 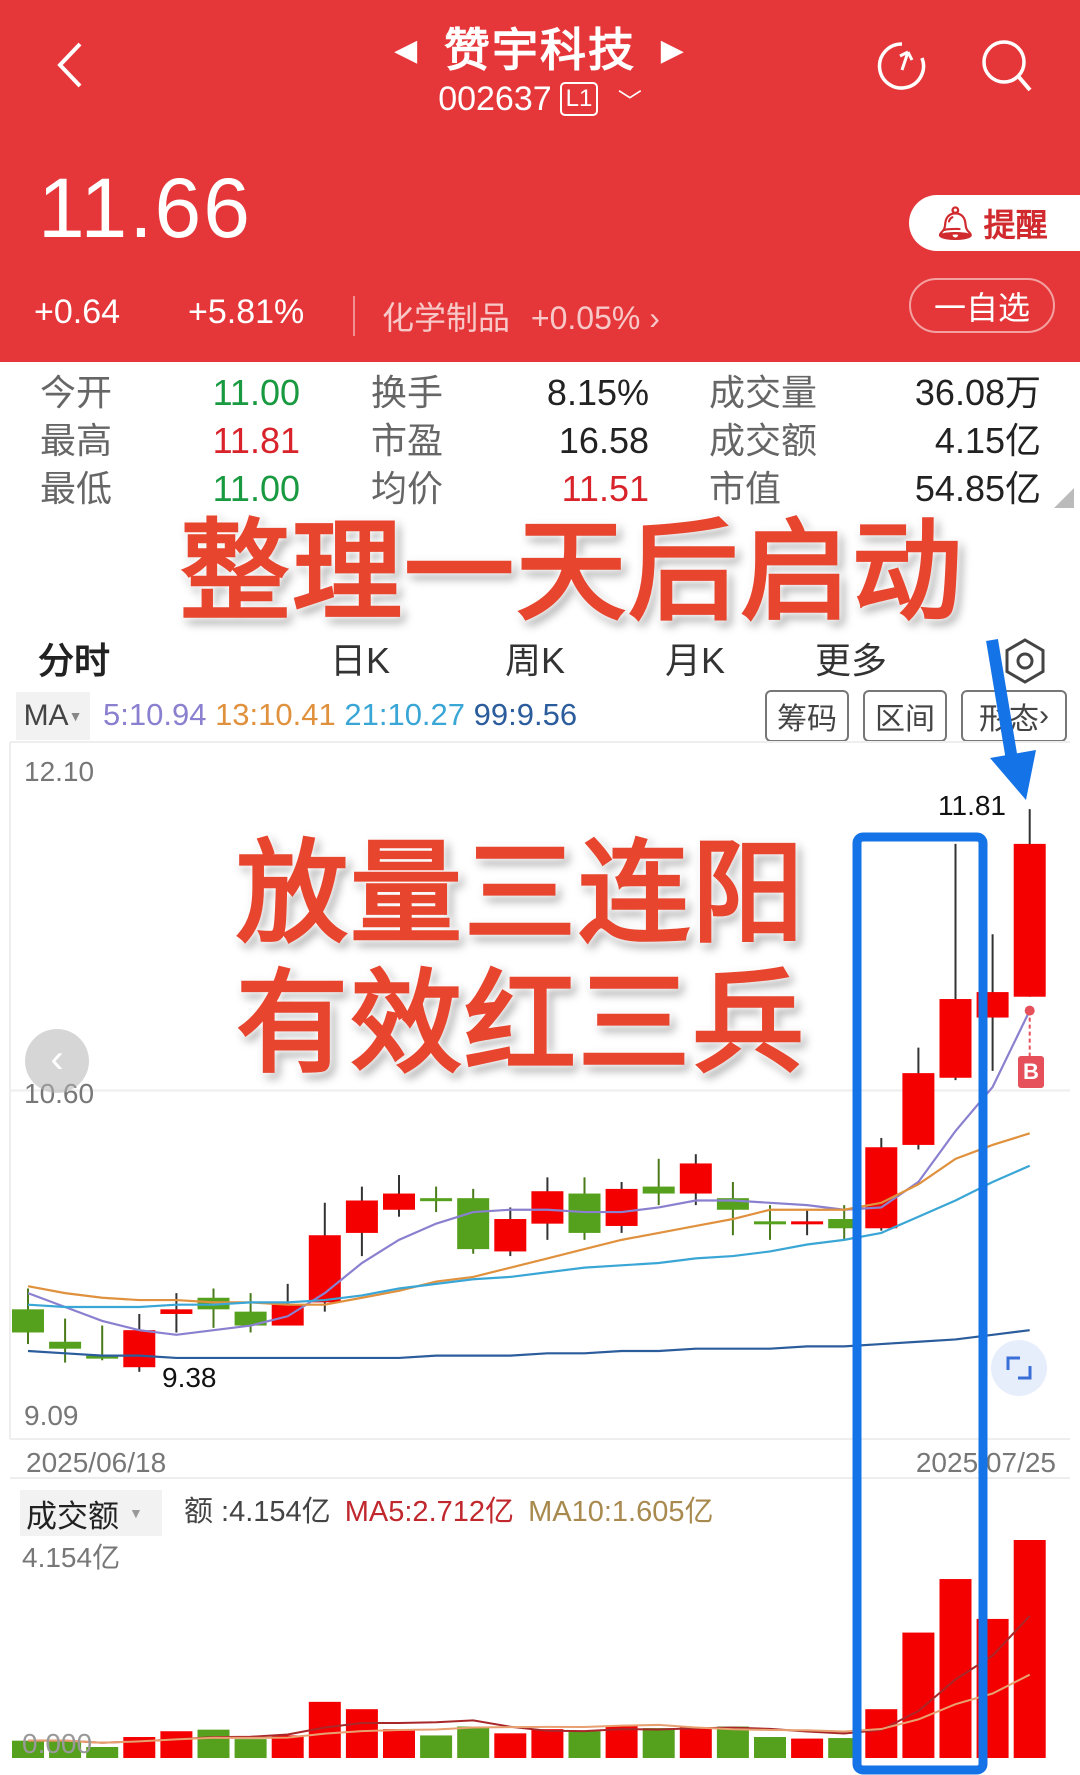 I want to click on vol-tick-bottom: 0.000, so click(x=57, y=1743).